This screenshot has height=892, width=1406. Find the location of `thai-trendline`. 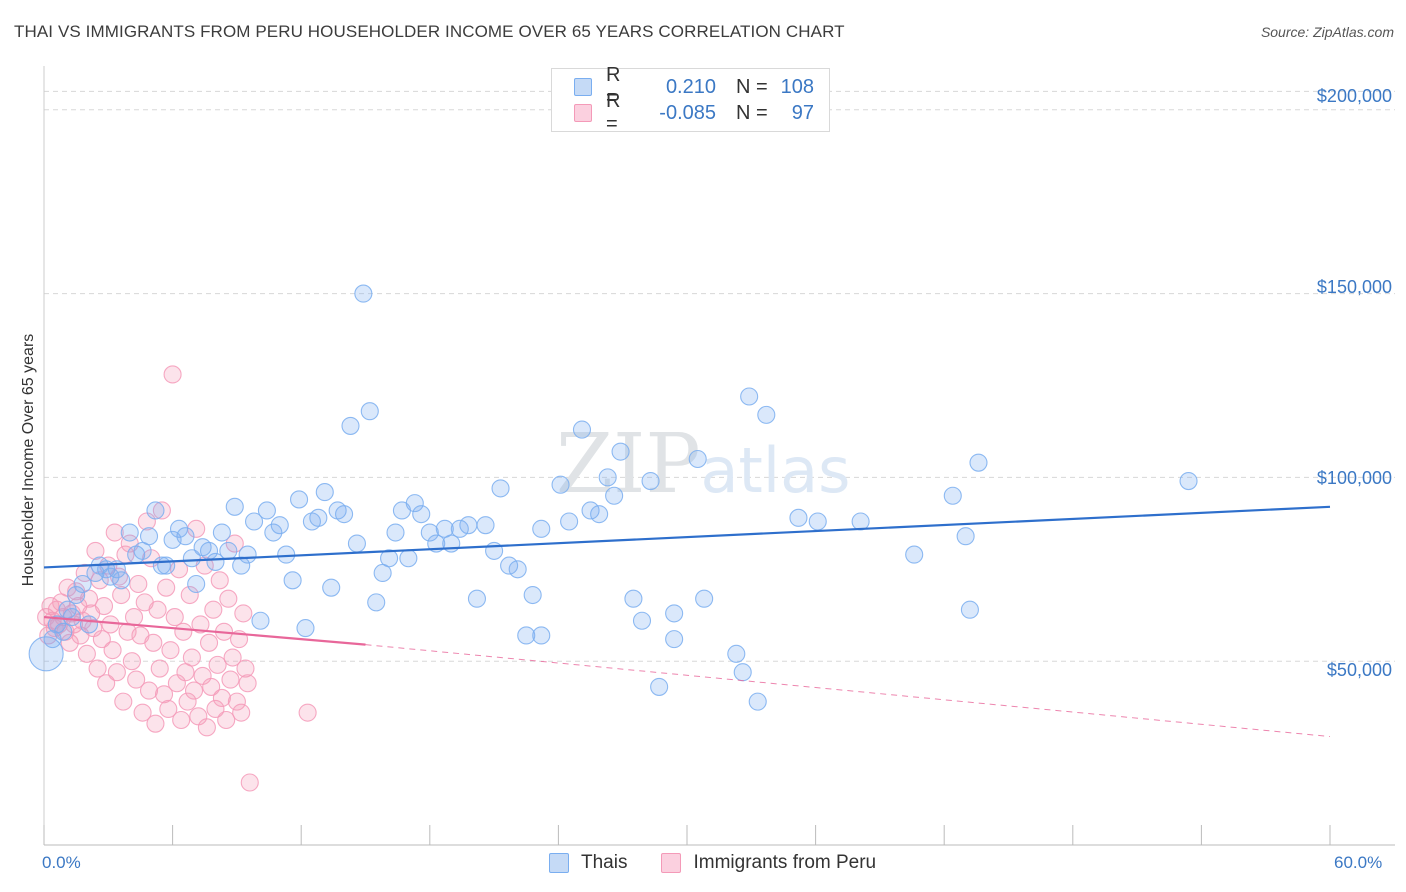

thai-trendline is located at coordinates (687, 537).